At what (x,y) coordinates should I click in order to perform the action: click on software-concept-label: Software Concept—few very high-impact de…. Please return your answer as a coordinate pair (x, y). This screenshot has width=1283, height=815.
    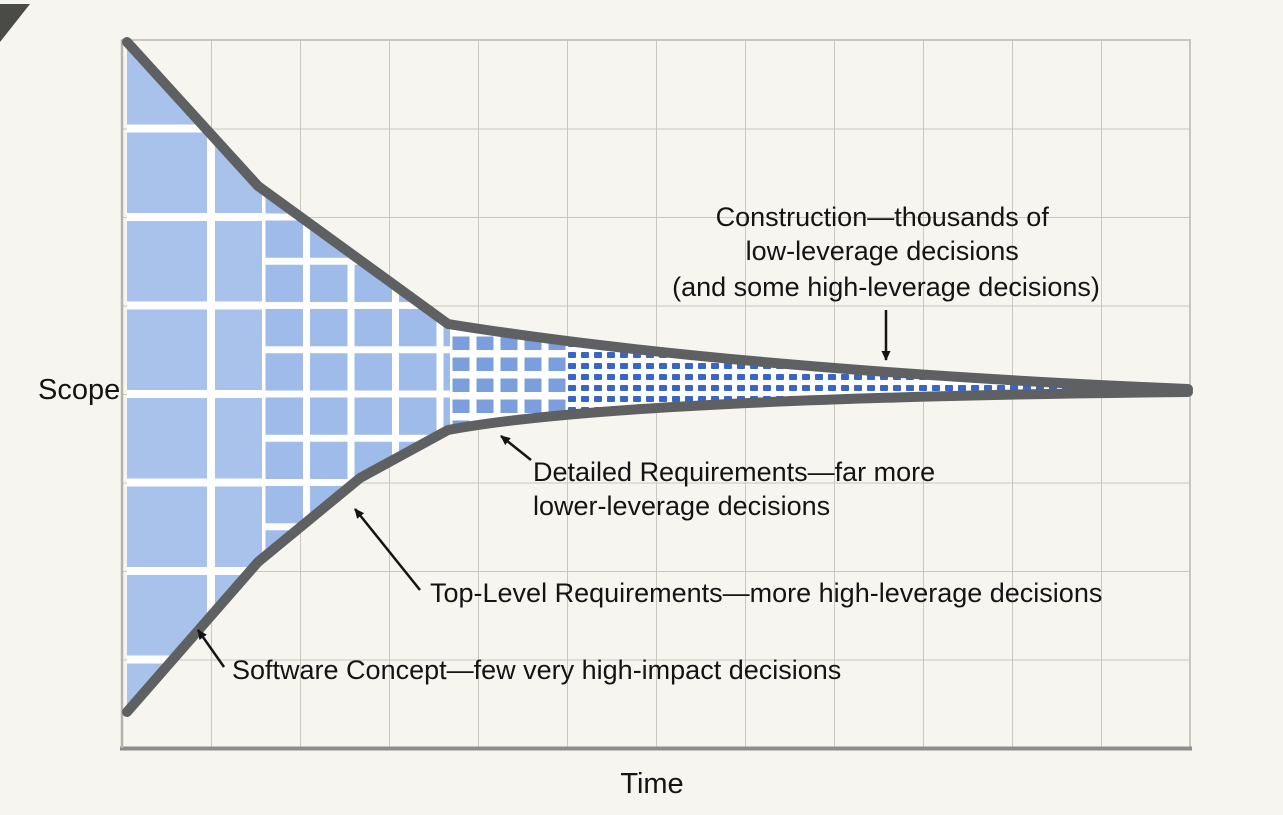
    Looking at the image, I should click on (536, 670).